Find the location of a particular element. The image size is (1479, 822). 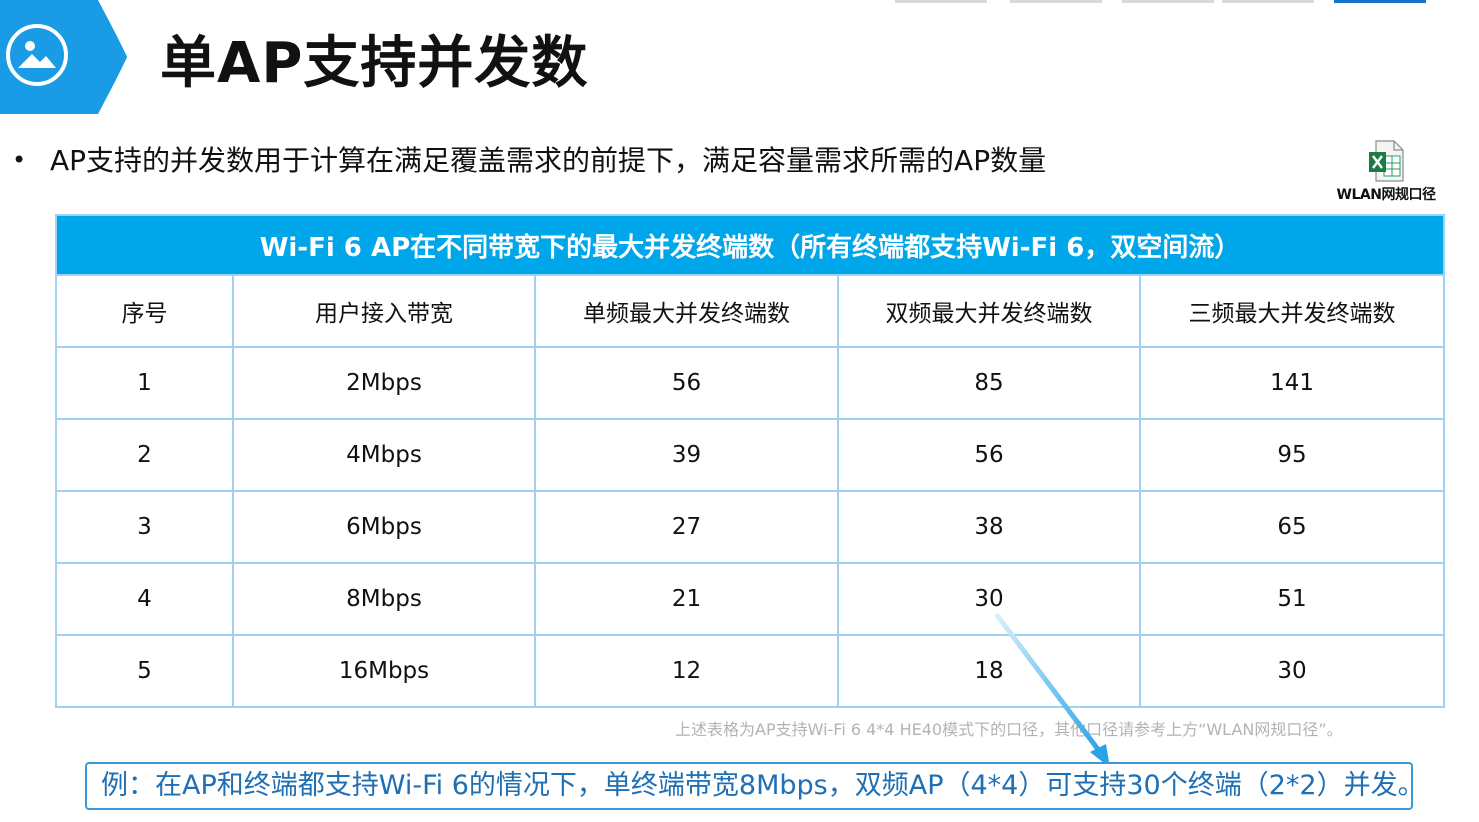

table-row: 3 6Mbps 27 38 65 is located at coordinates (750, 527).